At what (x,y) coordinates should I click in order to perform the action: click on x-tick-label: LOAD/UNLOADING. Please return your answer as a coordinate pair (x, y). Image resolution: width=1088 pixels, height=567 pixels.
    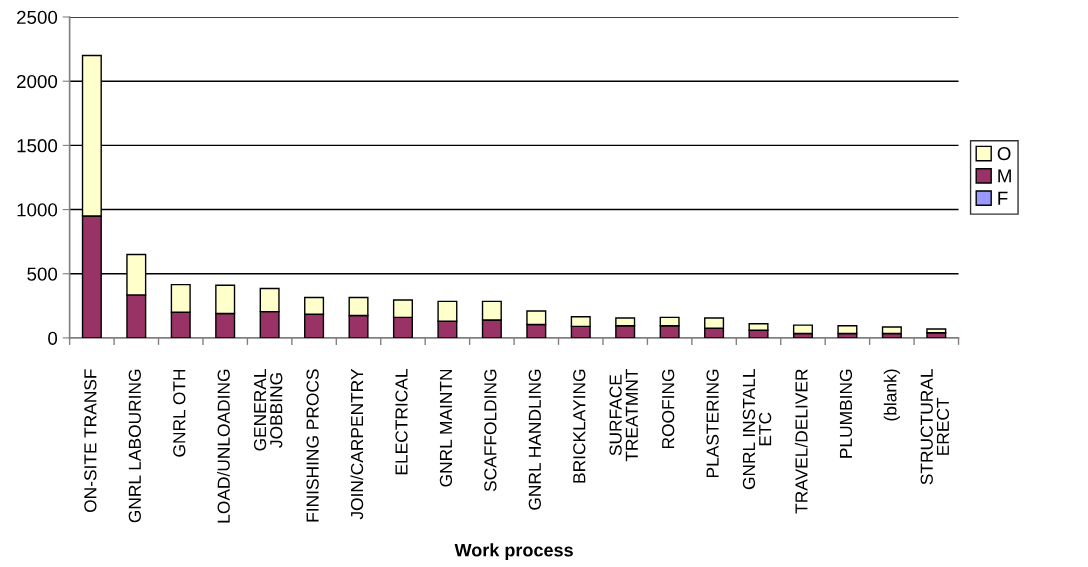
    Looking at the image, I should click on (223, 446).